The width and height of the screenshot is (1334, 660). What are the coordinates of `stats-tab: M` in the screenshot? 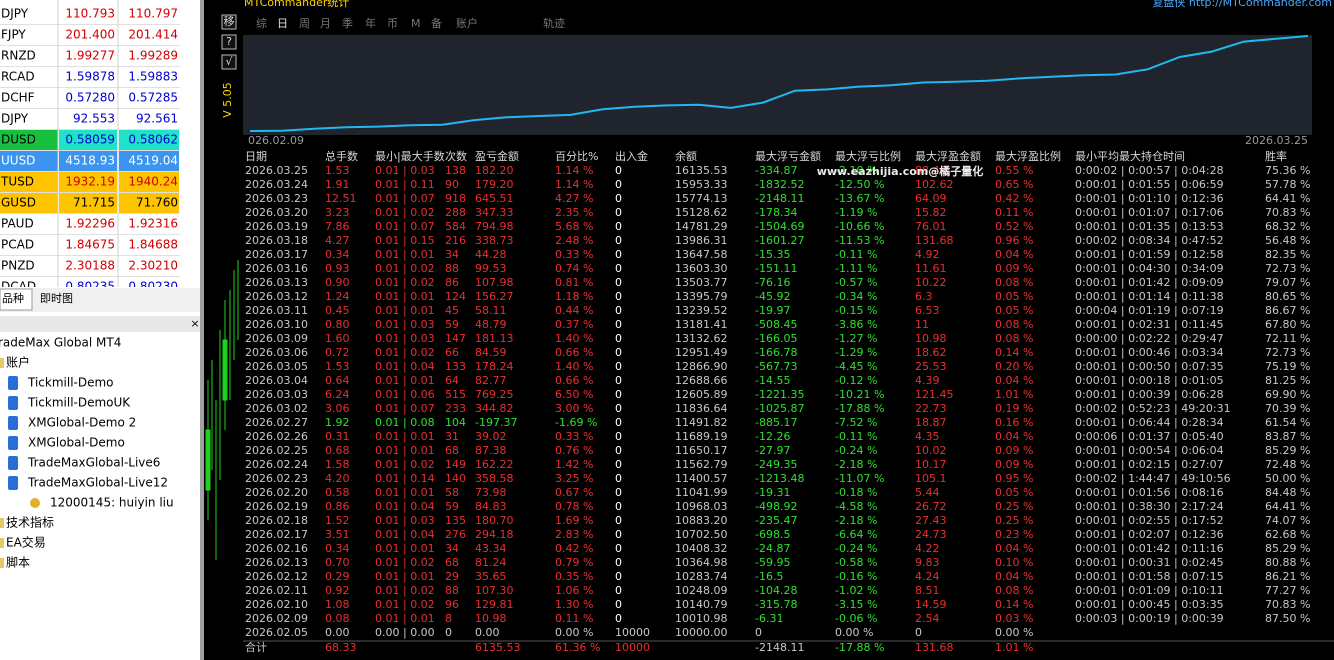 It's located at (416, 23).